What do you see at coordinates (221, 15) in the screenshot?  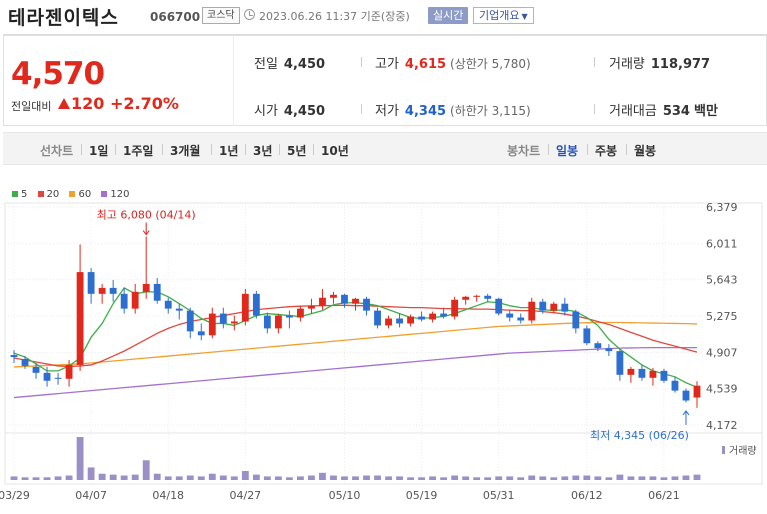 I see `market-badge: 코스닥` at bounding box center [221, 15].